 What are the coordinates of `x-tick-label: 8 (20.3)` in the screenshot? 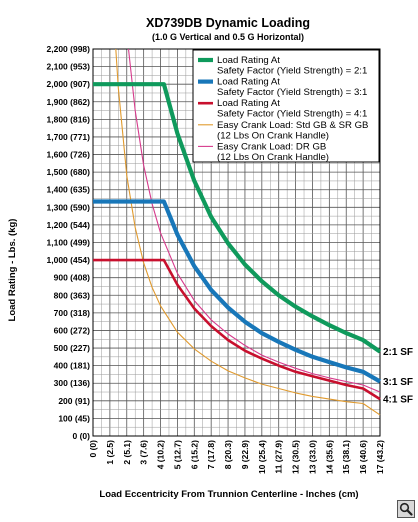 It's located at (228, 454).